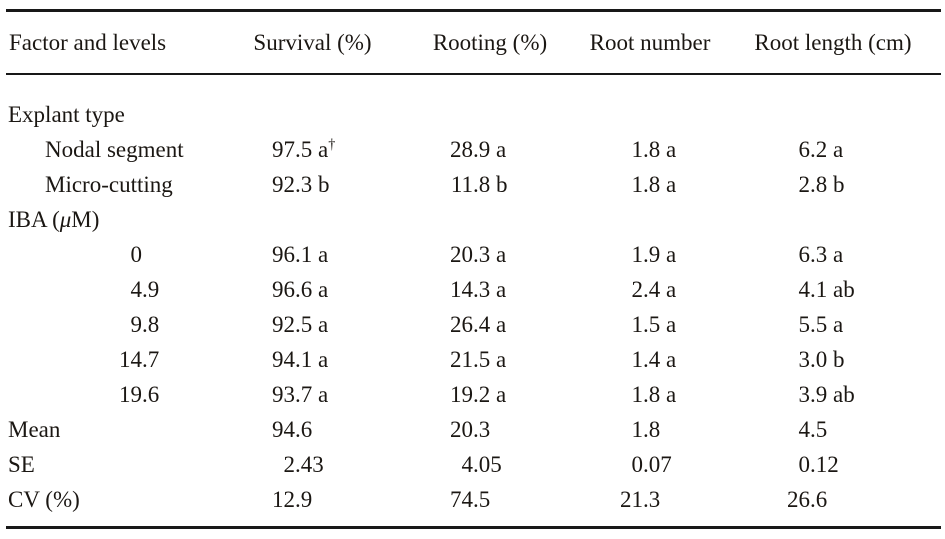 The height and width of the screenshot is (539, 945). I want to click on decimal-aligned-value: 6.3 a, so click(821, 254).